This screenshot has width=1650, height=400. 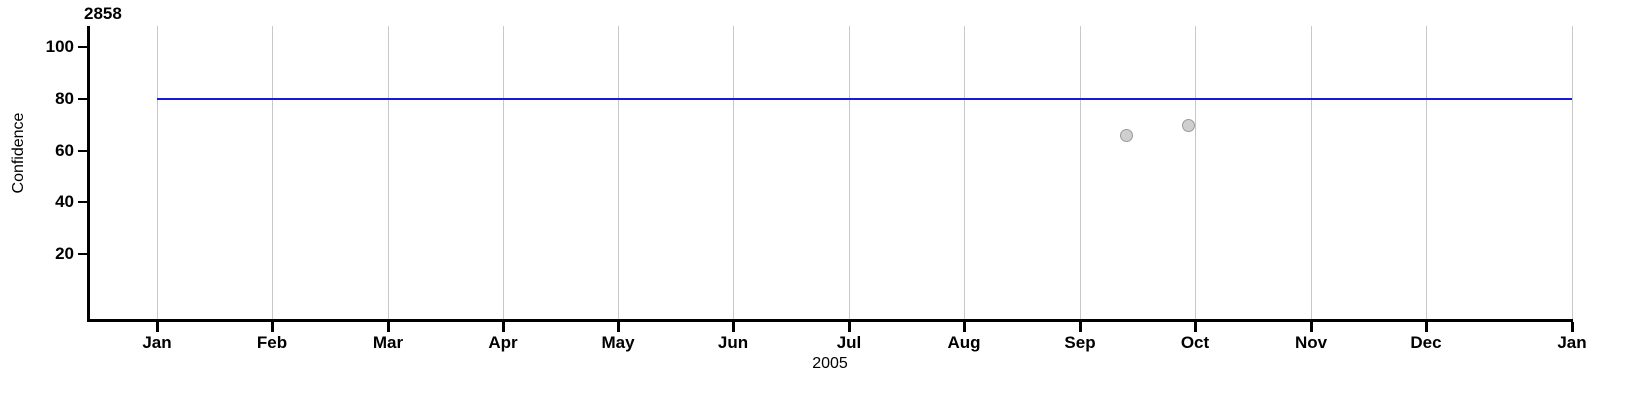 I want to click on x-tick-label-10: Nov, so click(x=1311, y=342).